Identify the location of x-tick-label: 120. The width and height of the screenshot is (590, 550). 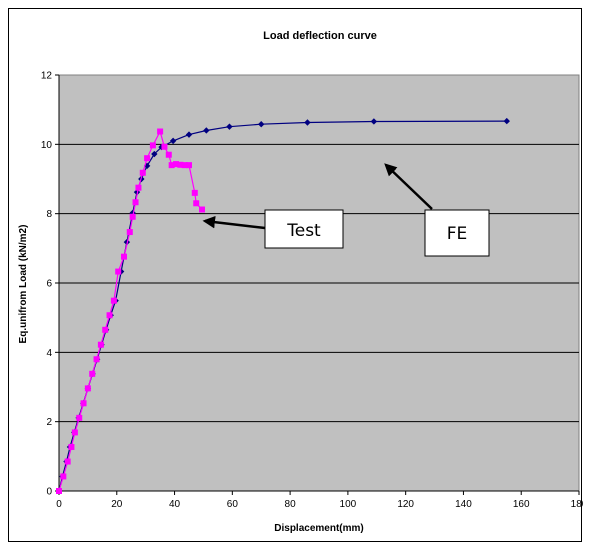
(405, 504).